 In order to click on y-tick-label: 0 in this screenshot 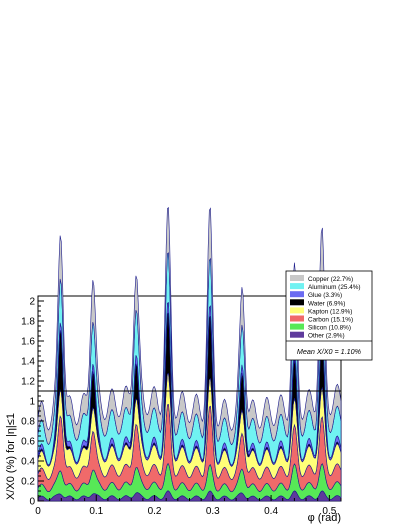, I will do `click(32, 502)`.